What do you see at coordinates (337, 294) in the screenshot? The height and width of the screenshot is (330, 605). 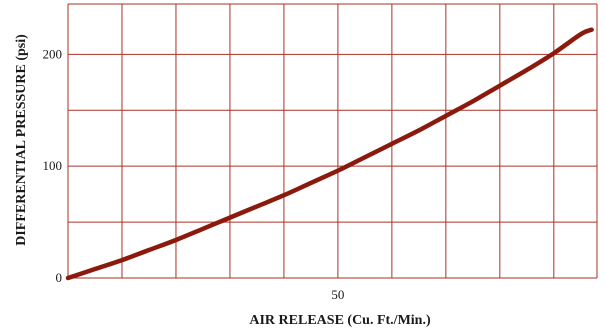 I see `x-tick-label: 50` at bounding box center [337, 294].